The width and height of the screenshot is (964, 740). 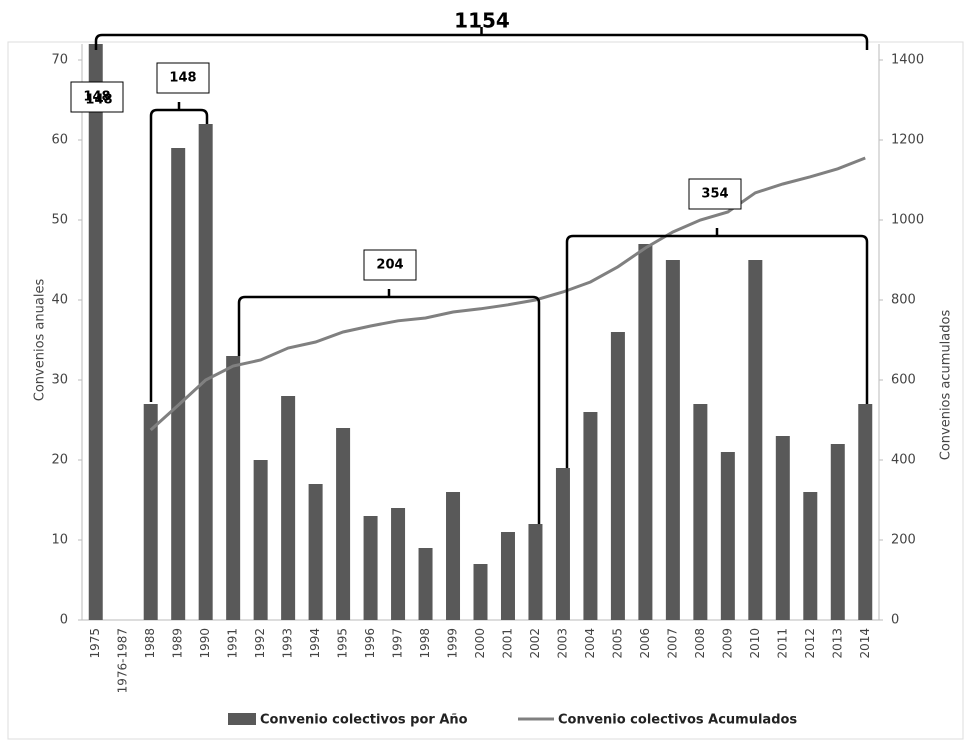 I want to click on annotation: 1154, so click(x=482, y=21).